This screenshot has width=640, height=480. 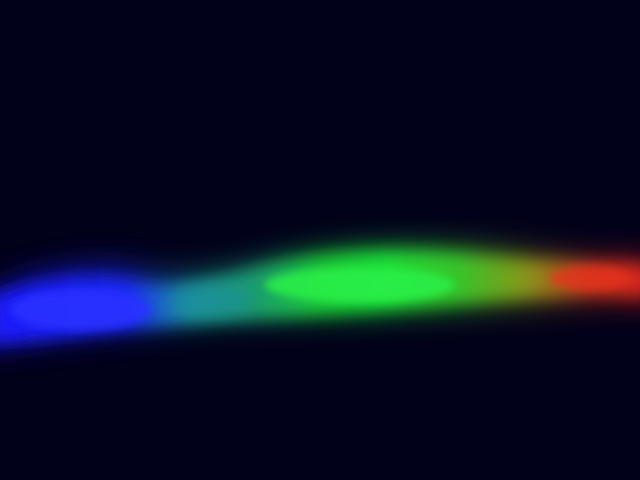 What do you see at coordinates (80, 310) in the screenshot?
I see `blue-core` at bounding box center [80, 310].